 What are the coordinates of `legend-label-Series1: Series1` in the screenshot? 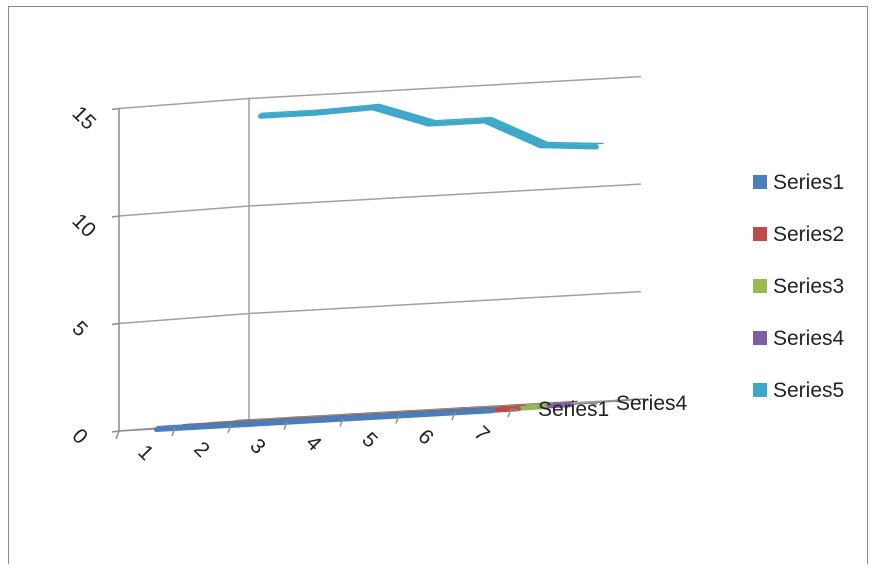 It's located at (808, 182).